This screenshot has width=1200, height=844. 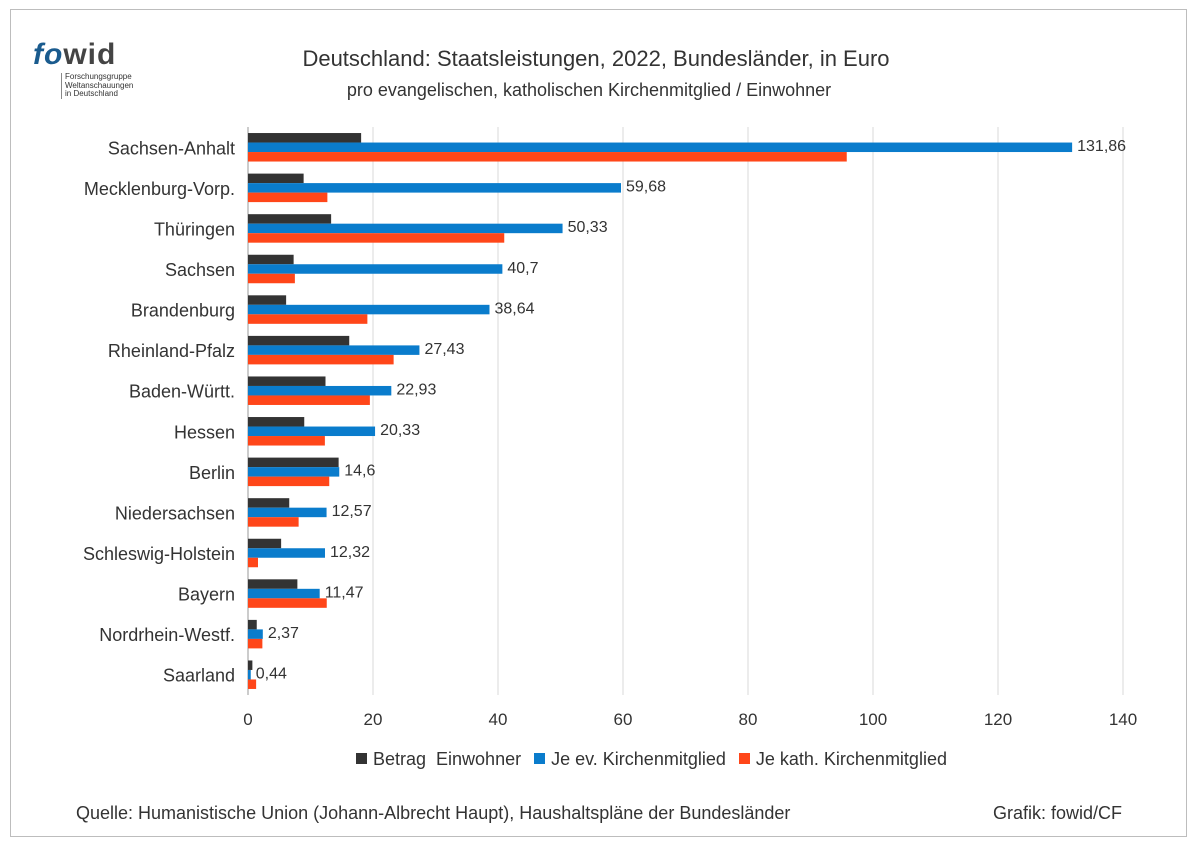 I want to click on data-label: 20,33, so click(x=400, y=430).